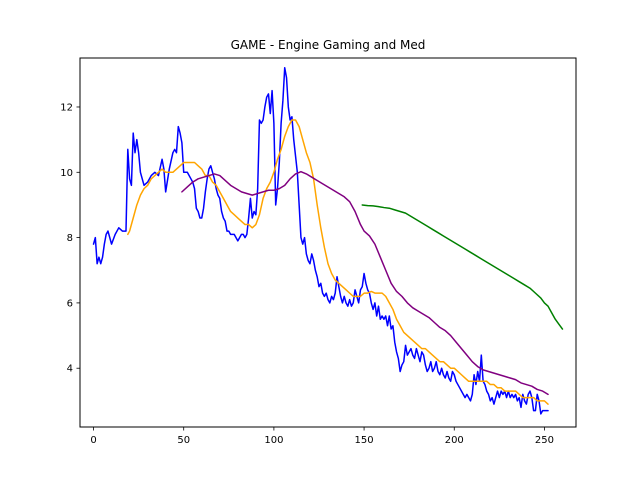 The image size is (640, 480). I want to click on x-tick-label: 150, so click(364, 440).